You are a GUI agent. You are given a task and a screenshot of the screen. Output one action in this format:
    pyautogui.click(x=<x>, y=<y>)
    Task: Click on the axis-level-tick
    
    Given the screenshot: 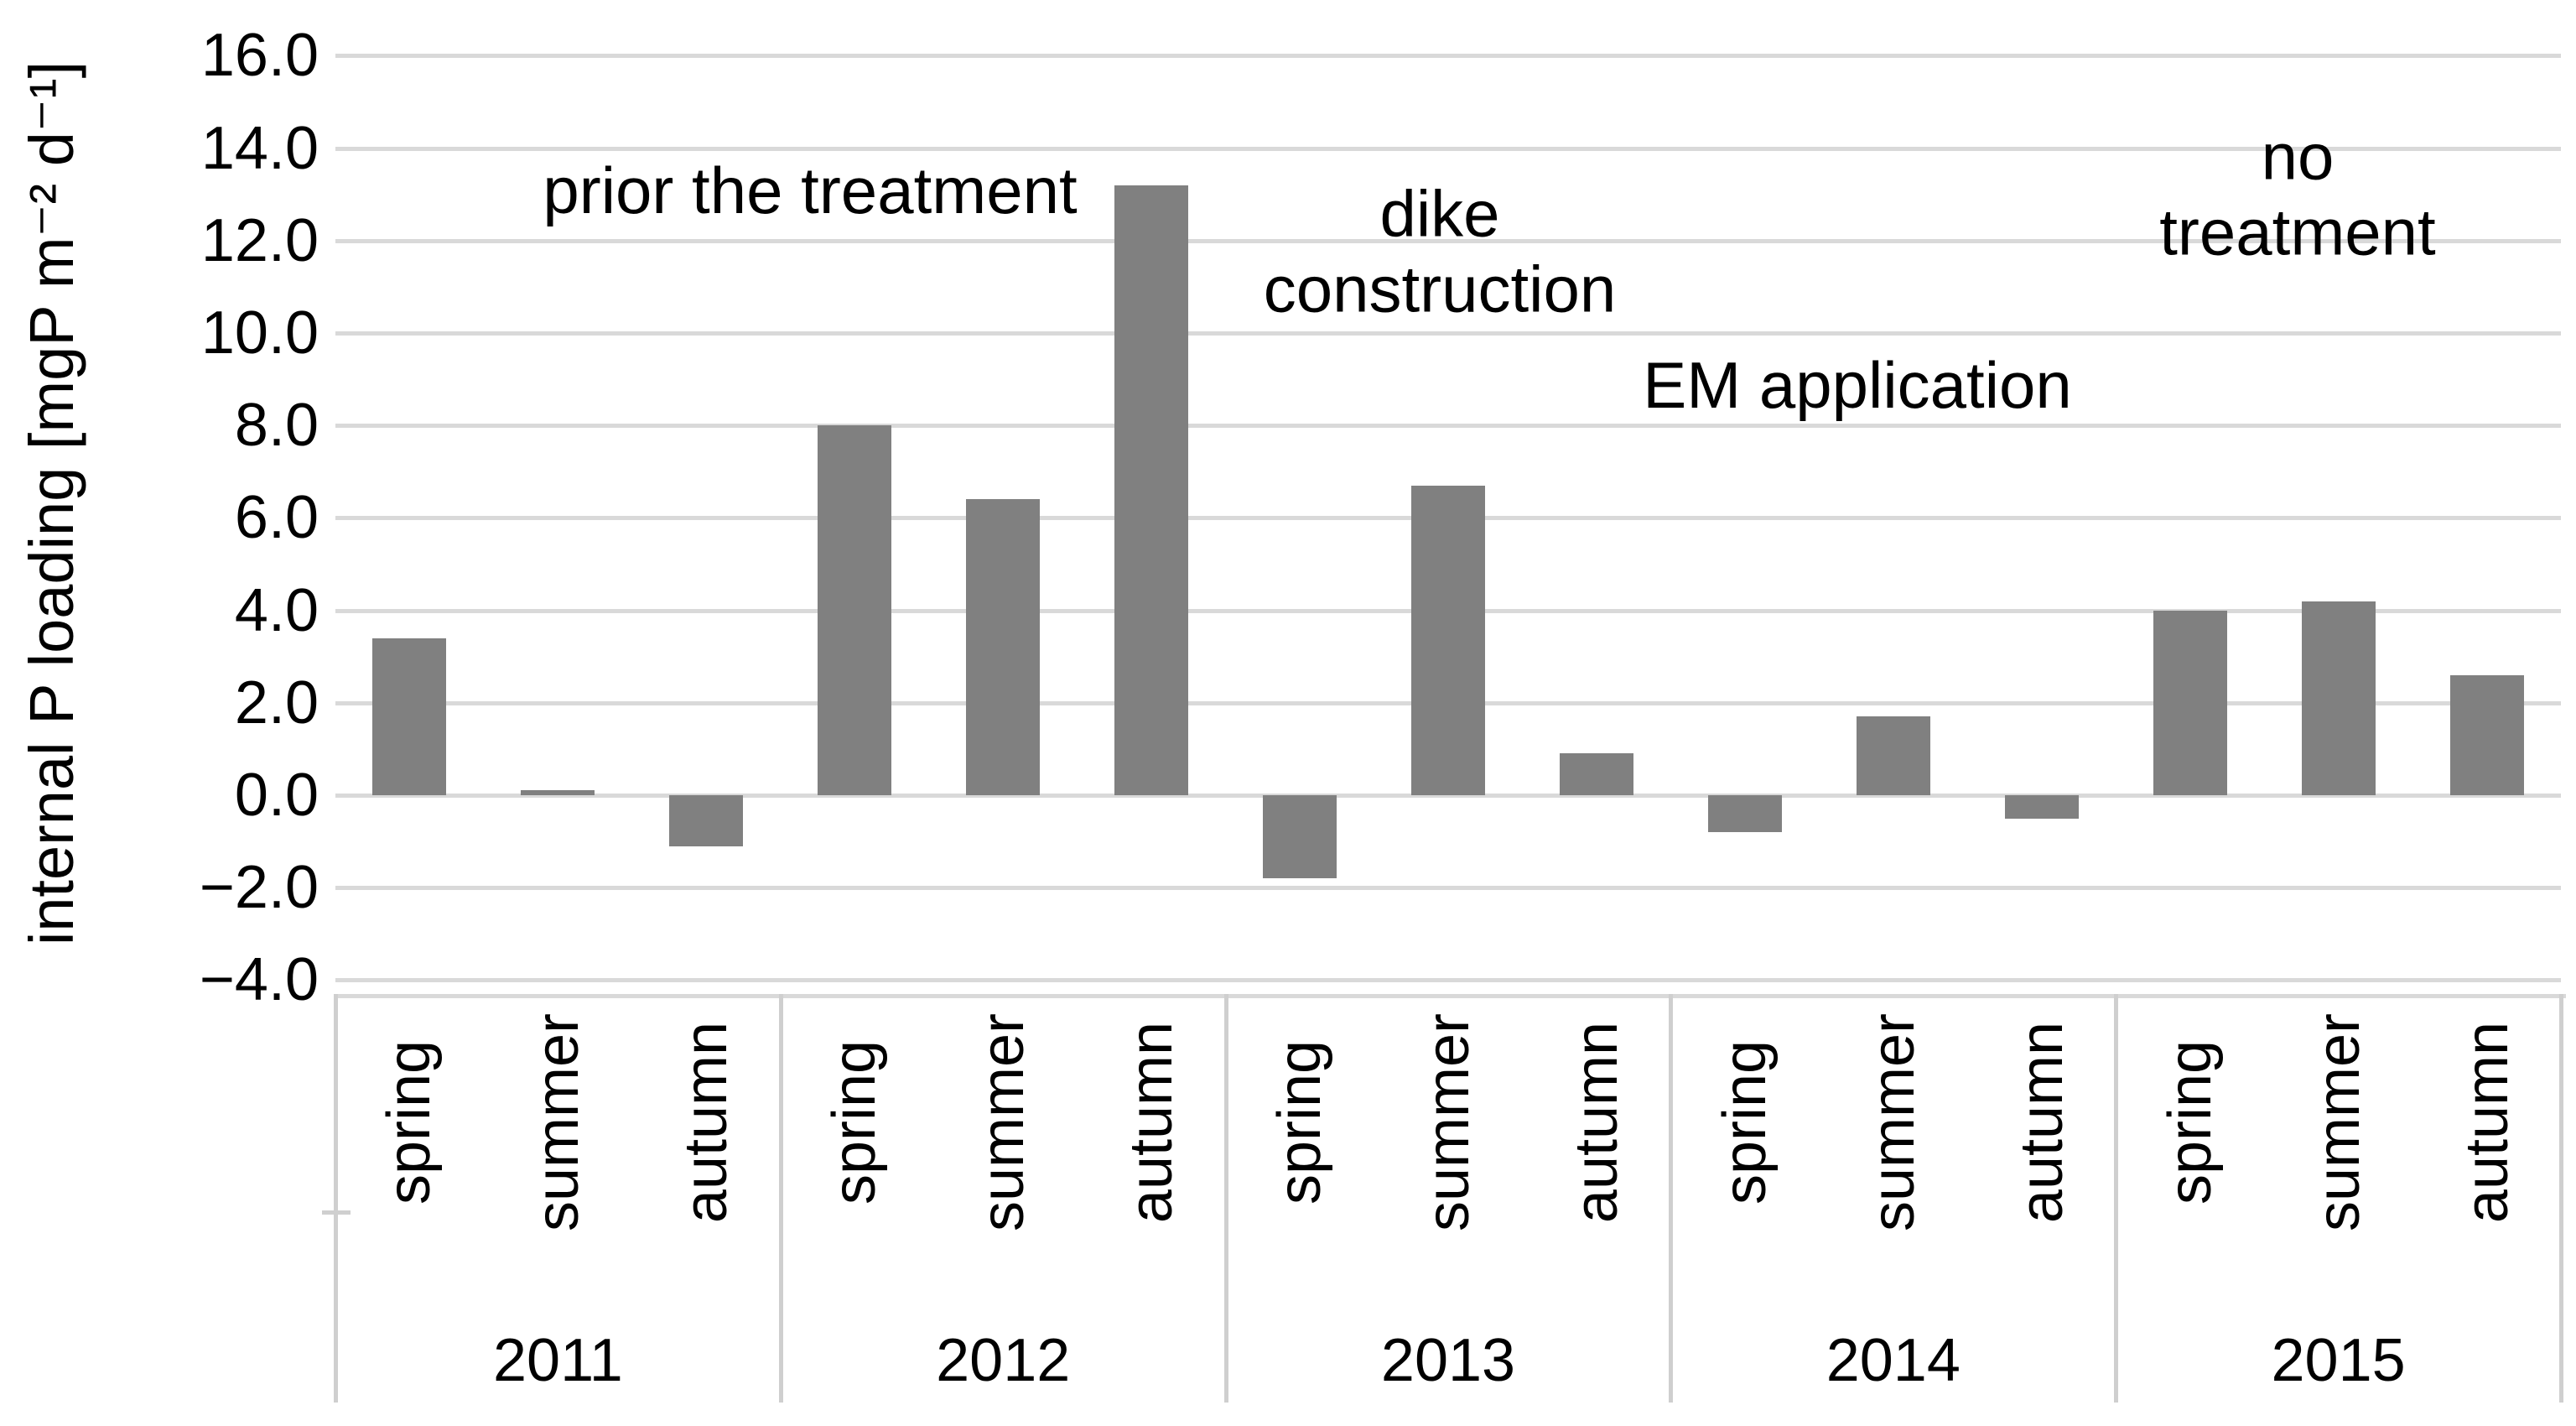 What is the action you would take?
    pyautogui.click(x=336, y=1213)
    